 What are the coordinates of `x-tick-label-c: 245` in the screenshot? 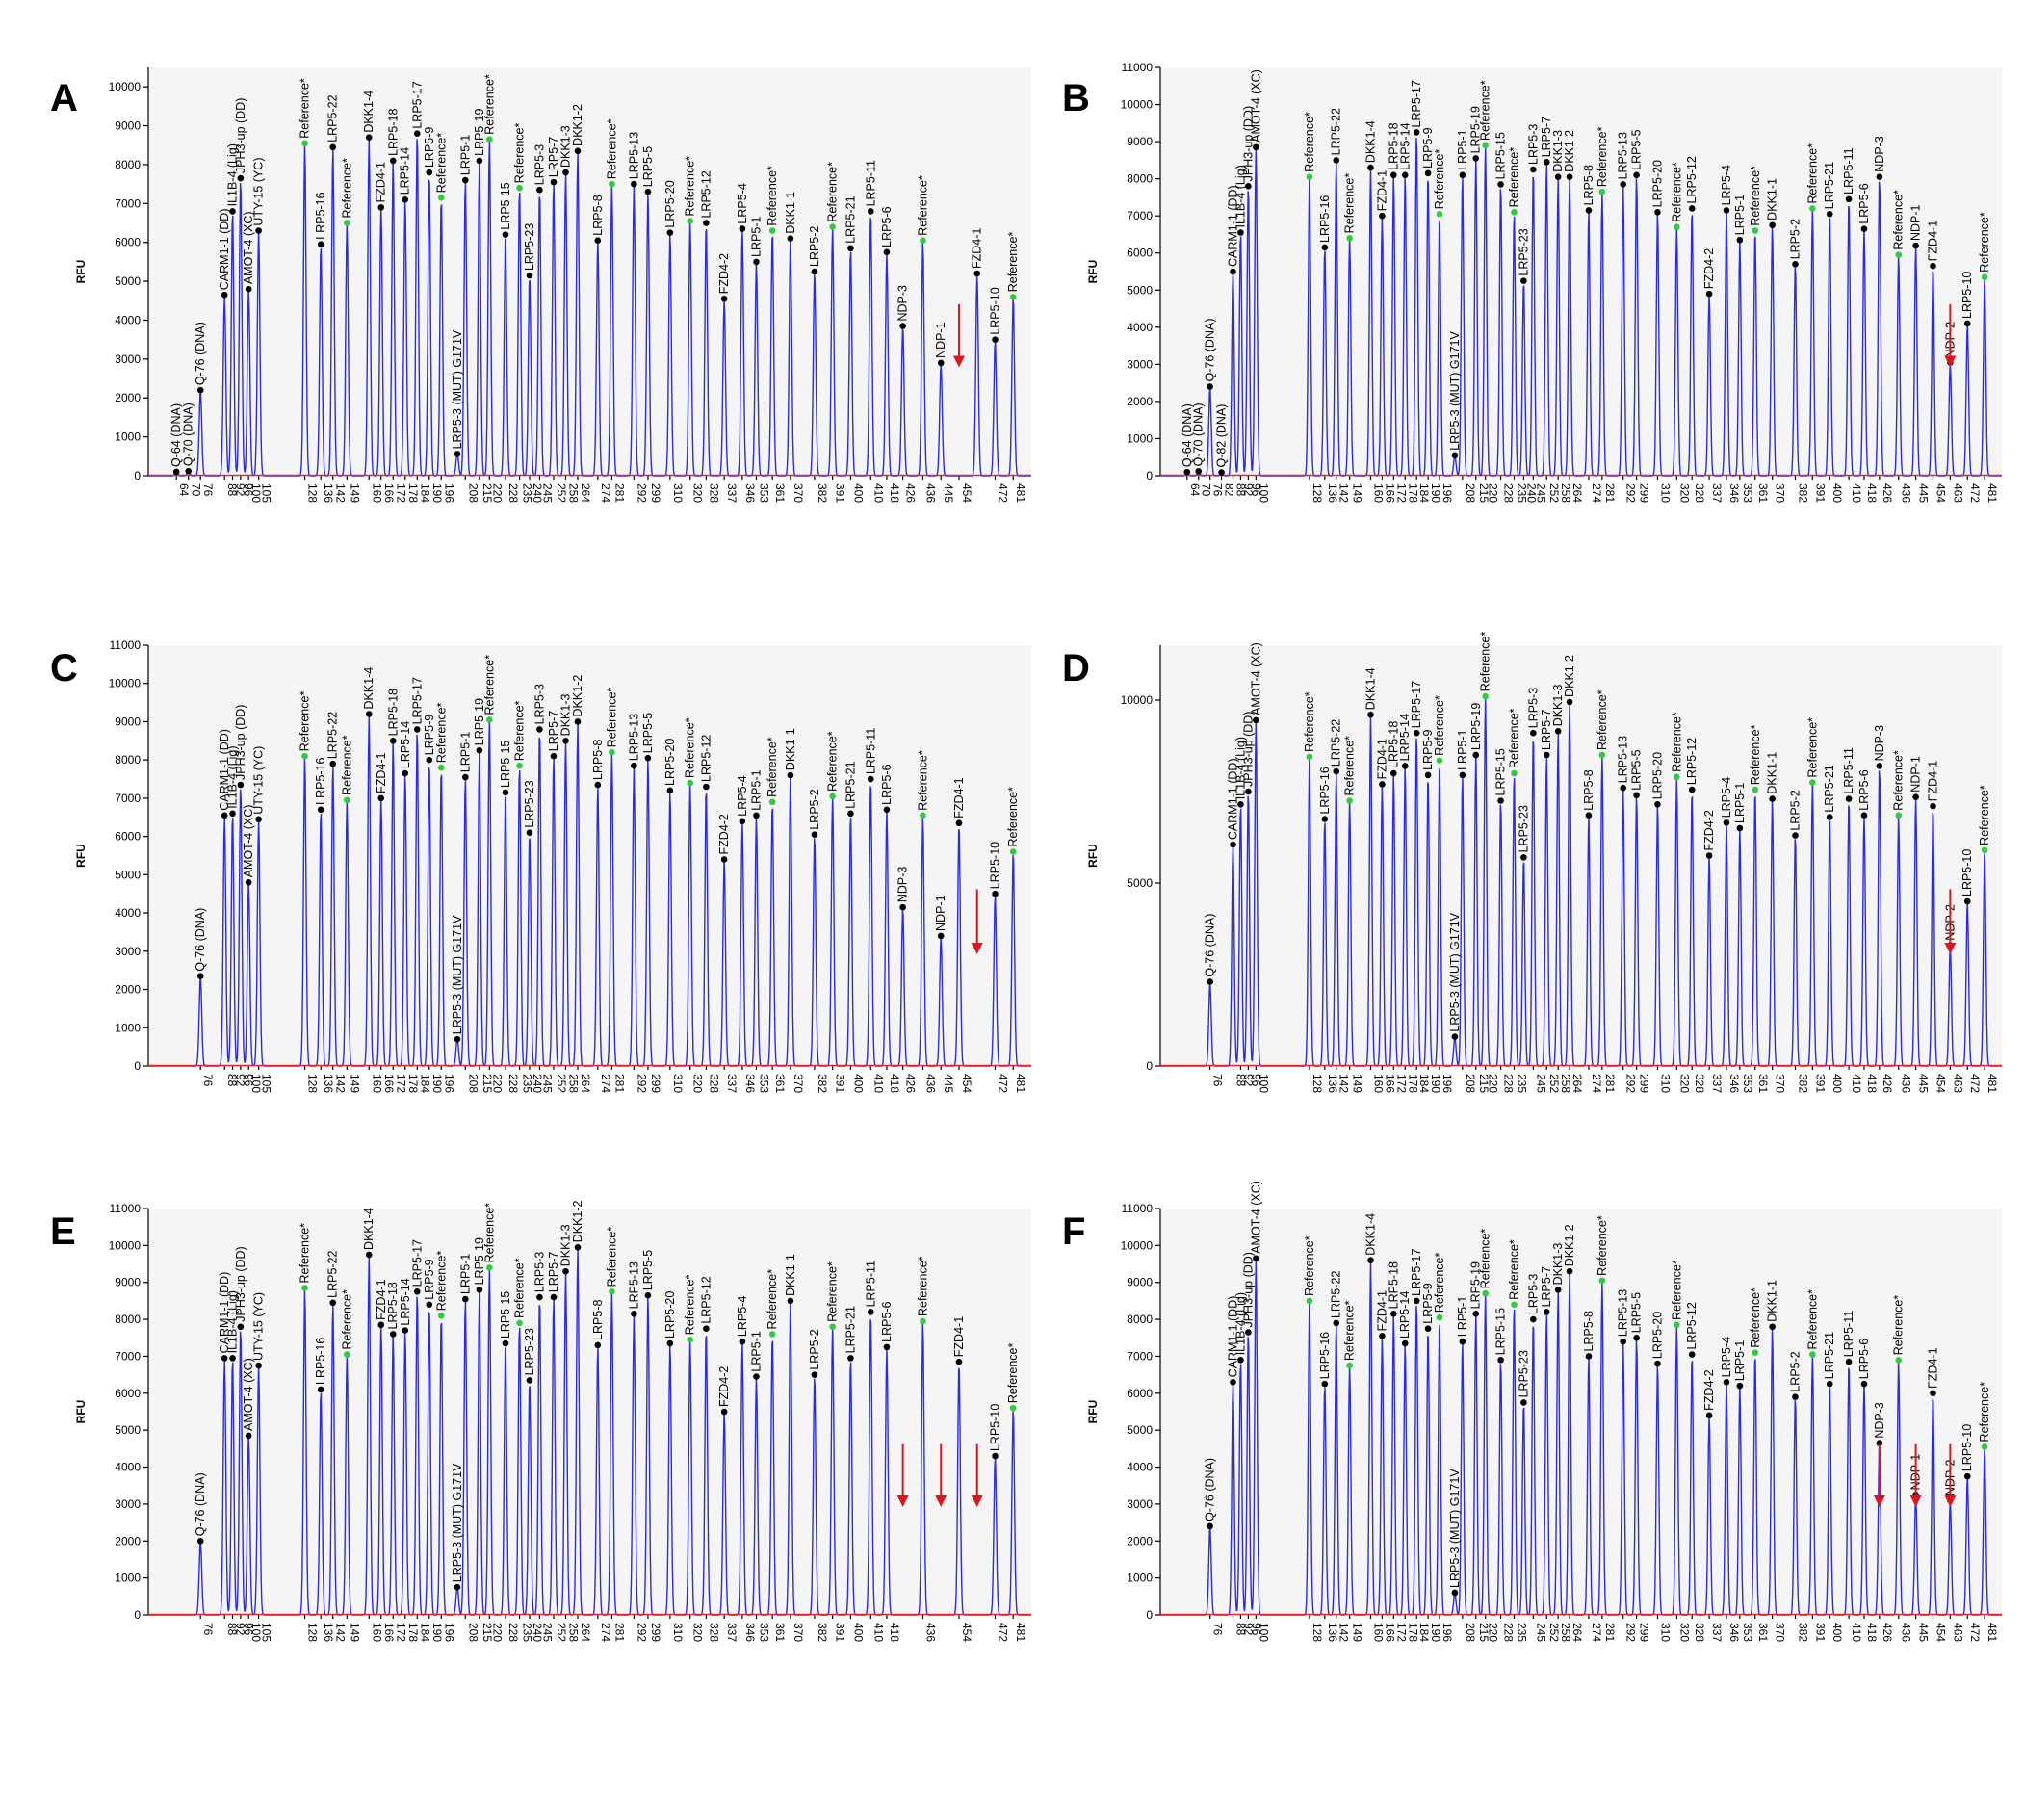 It's located at (547, 1083).